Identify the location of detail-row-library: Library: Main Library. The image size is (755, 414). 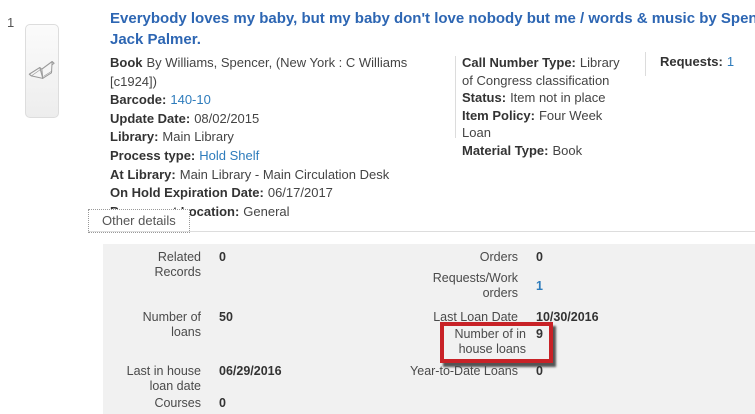
(282, 137).